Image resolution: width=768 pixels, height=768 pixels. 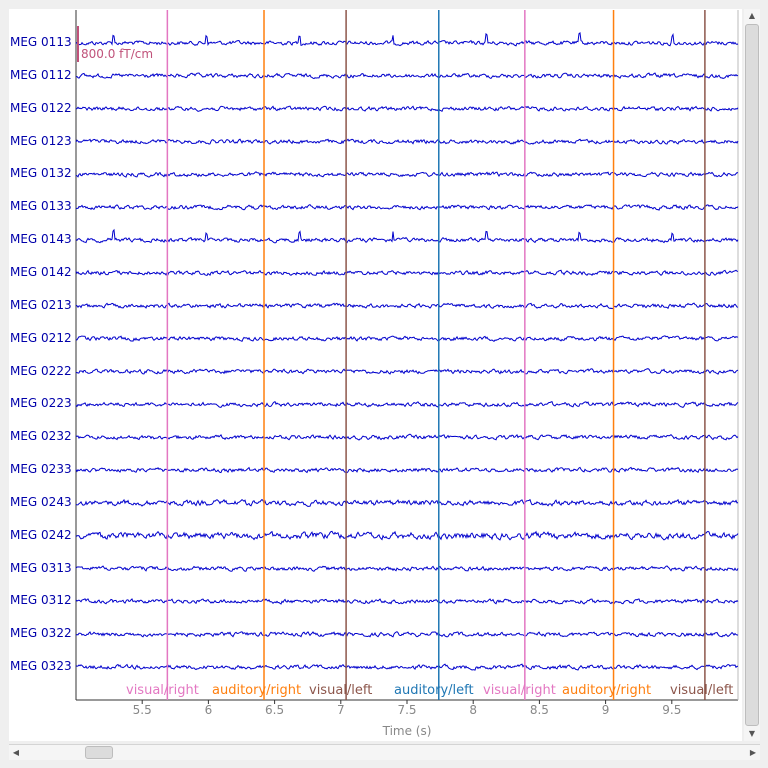 I want to click on channel-label: MEG 0143, so click(x=41, y=239).